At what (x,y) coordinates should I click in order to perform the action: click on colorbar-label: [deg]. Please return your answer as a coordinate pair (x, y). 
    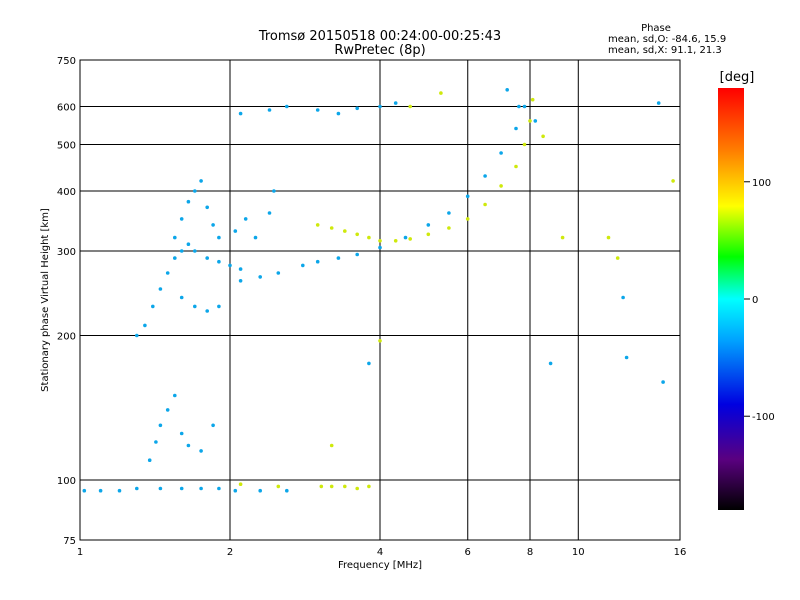
    Looking at the image, I should click on (737, 77).